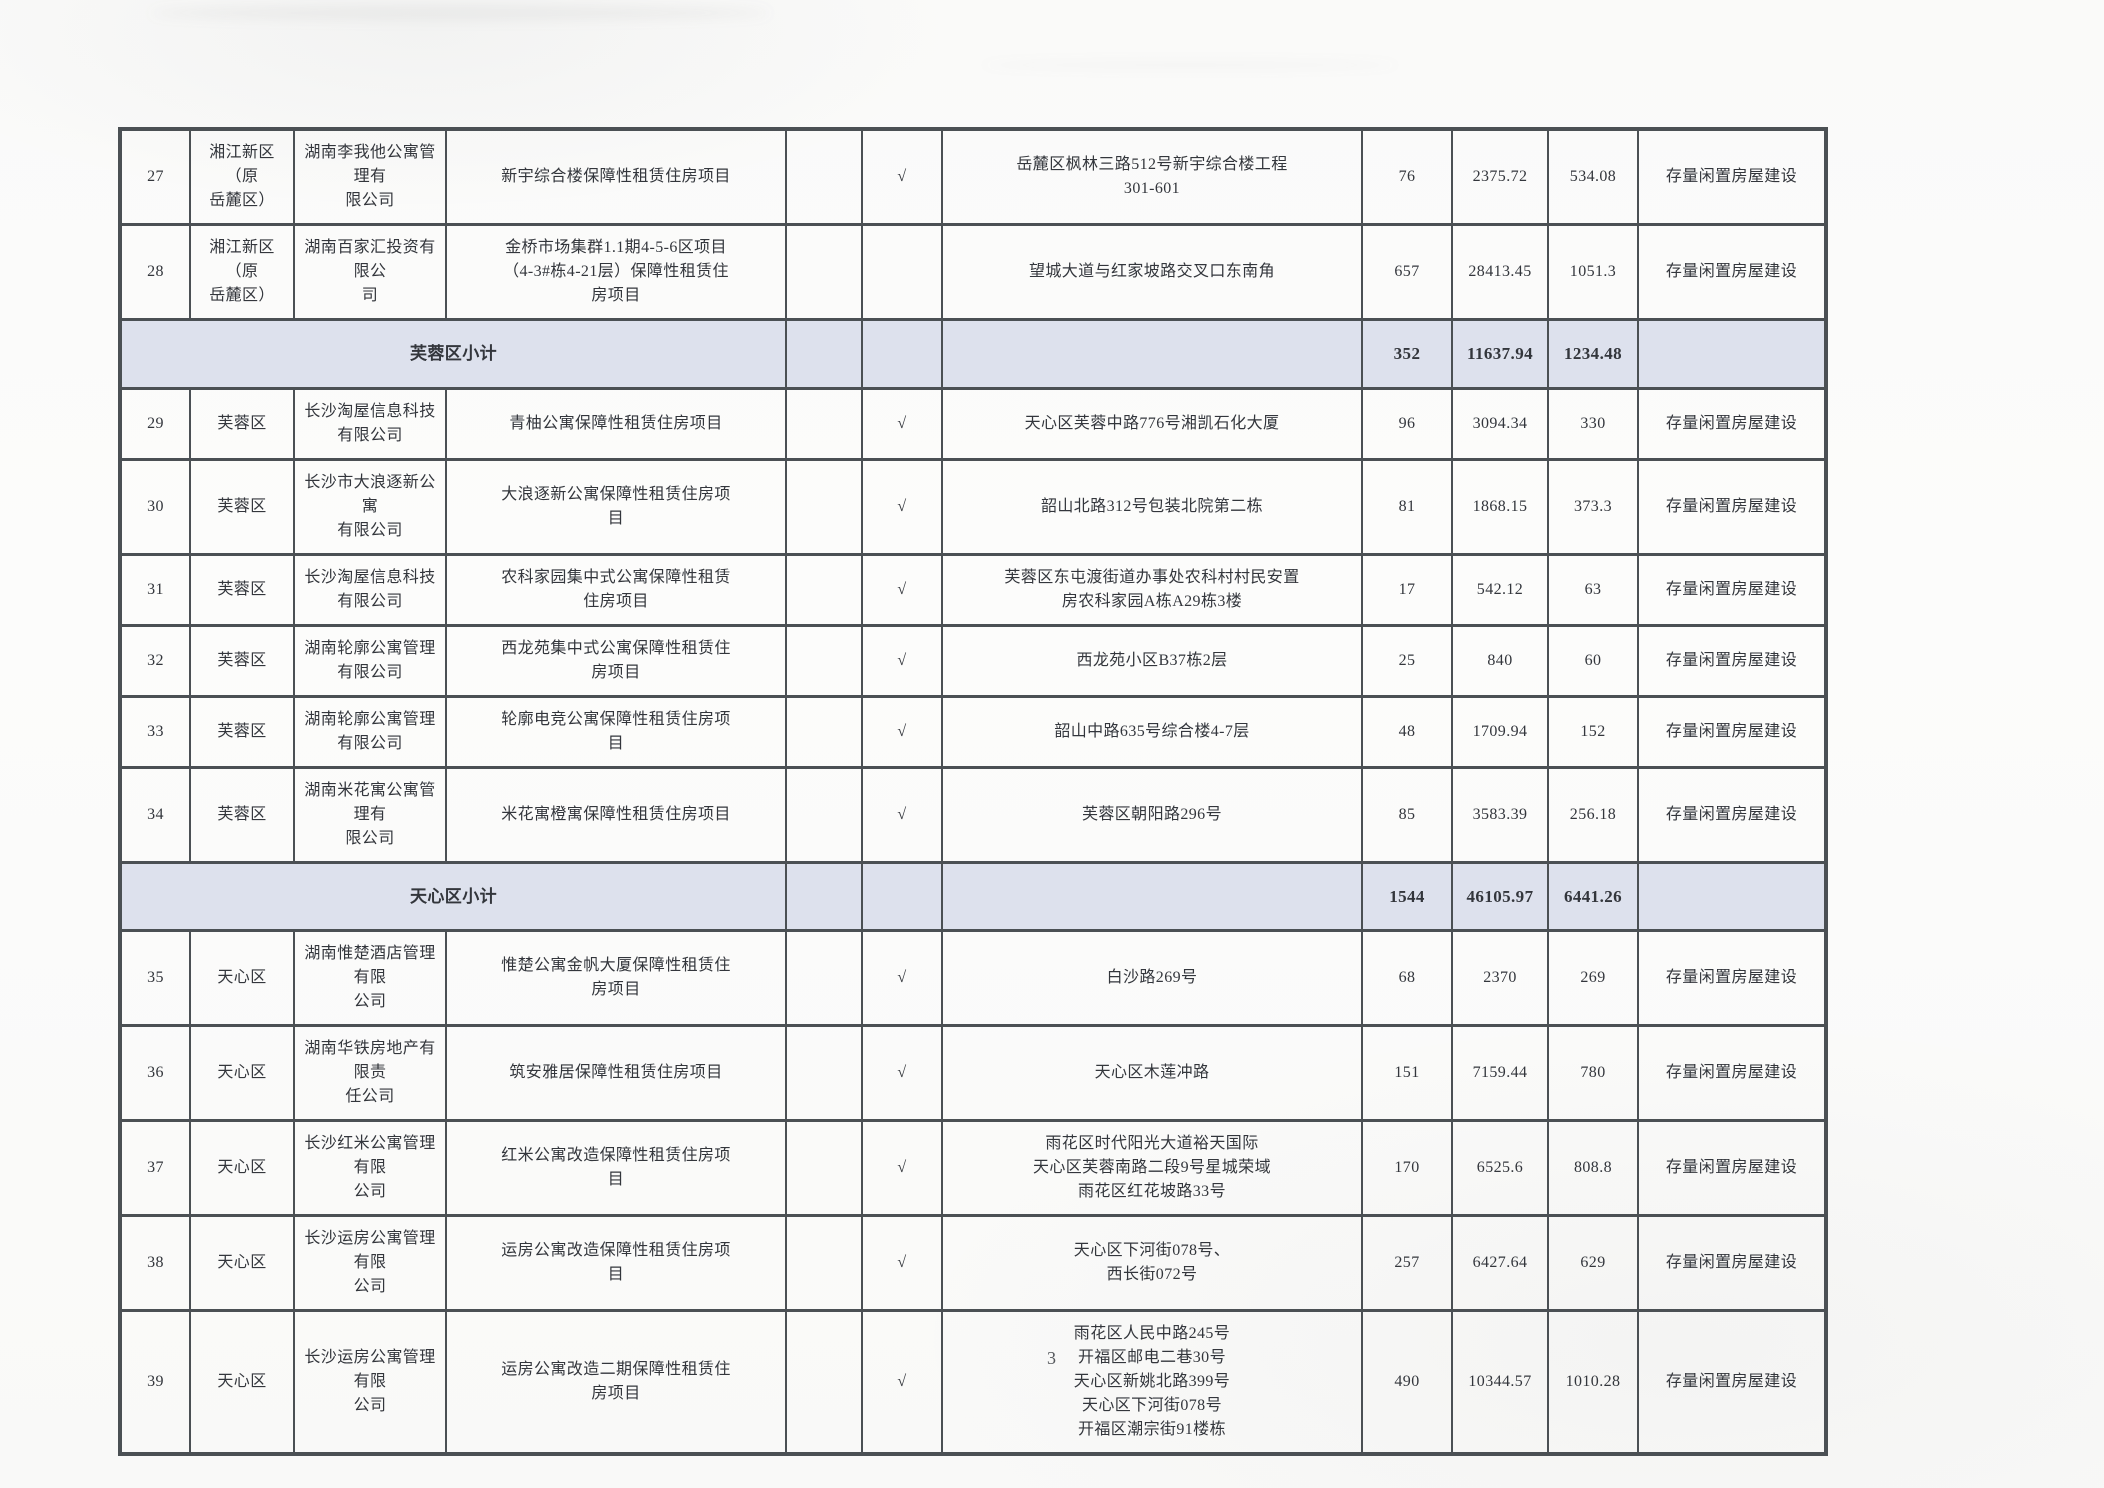  Describe the element at coordinates (453, 354) in the screenshot. I see `subtotal-label: 芙蓉区小计` at that location.